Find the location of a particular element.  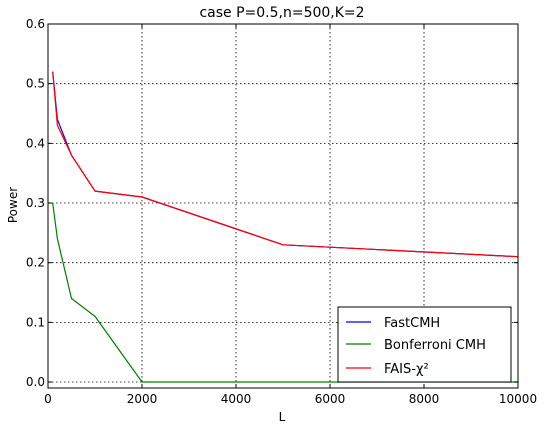

x-tick-label: 4000 is located at coordinates (236, 399).